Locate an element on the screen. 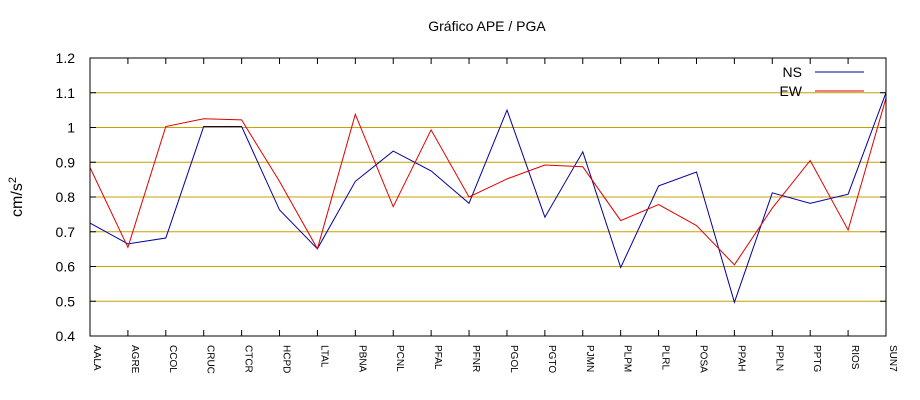 The image size is (920, 400). y-axis-label-superscript: 2 is located at coordinates (13, 180).